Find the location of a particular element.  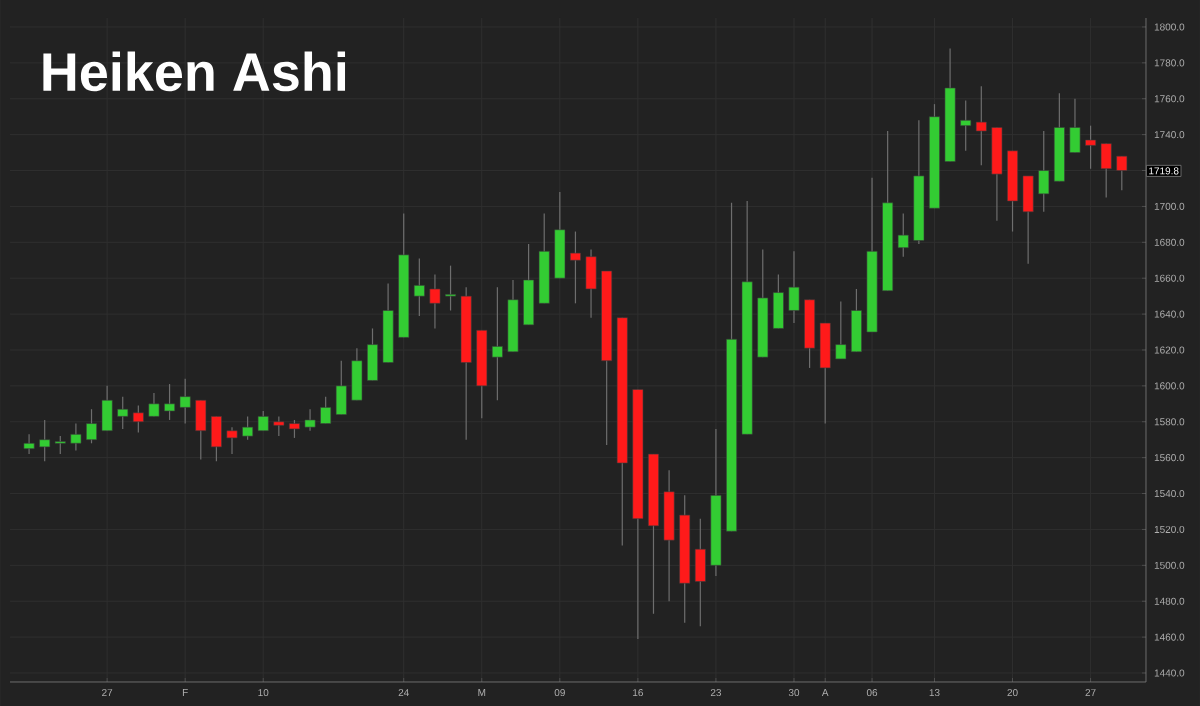

chart-title: Heiken Ashi is located at coordinates (194, 71).